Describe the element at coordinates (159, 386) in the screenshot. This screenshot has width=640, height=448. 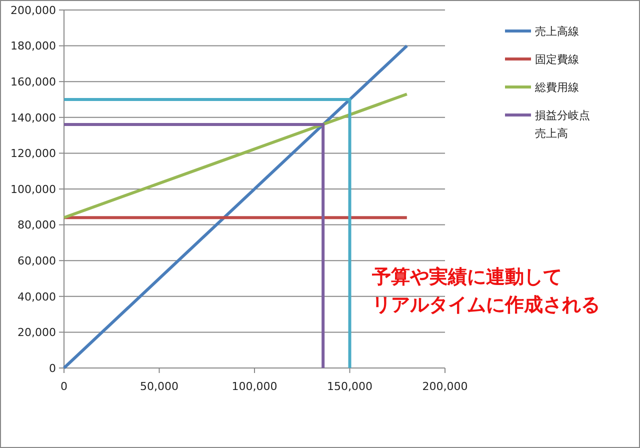
I see `x-tick-label: 50,000` at that location.